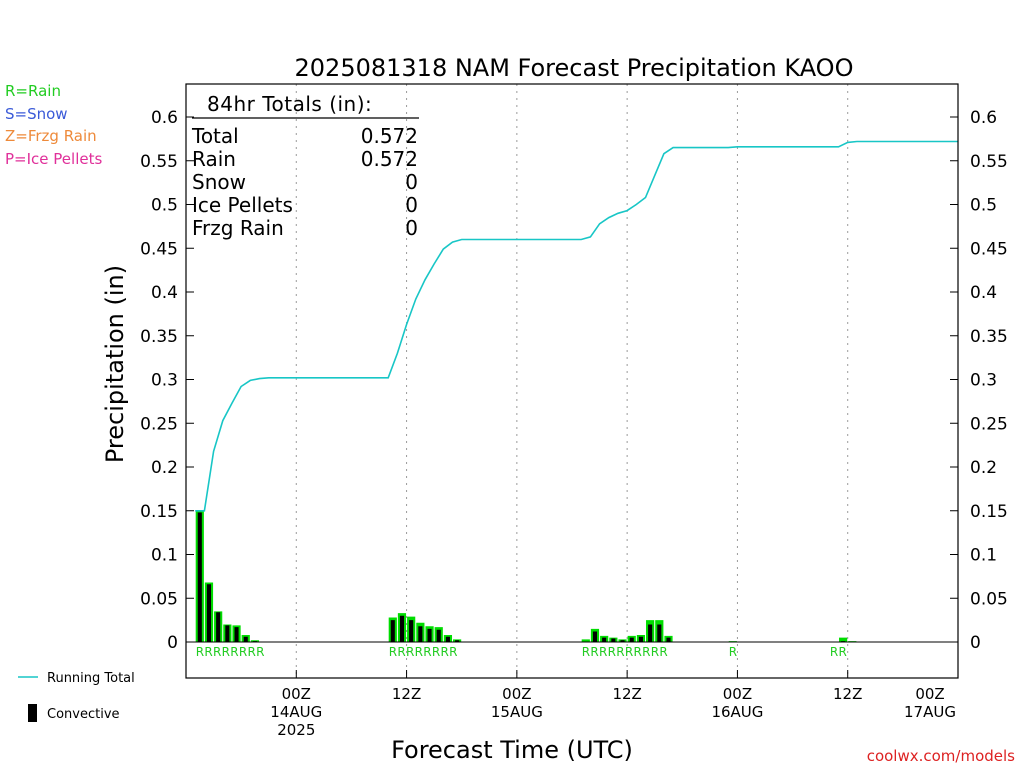 The width and height of the screenshot is (1024, 768). What do you see at coordinates (526, 576) in the screenshot?
I see `precip-bars` at bounding box center [526, 576].